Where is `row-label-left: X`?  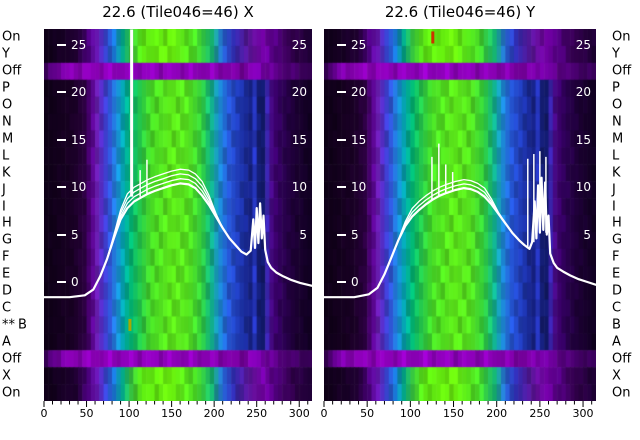 row-label-left: X is located at coordinates (6, 375).